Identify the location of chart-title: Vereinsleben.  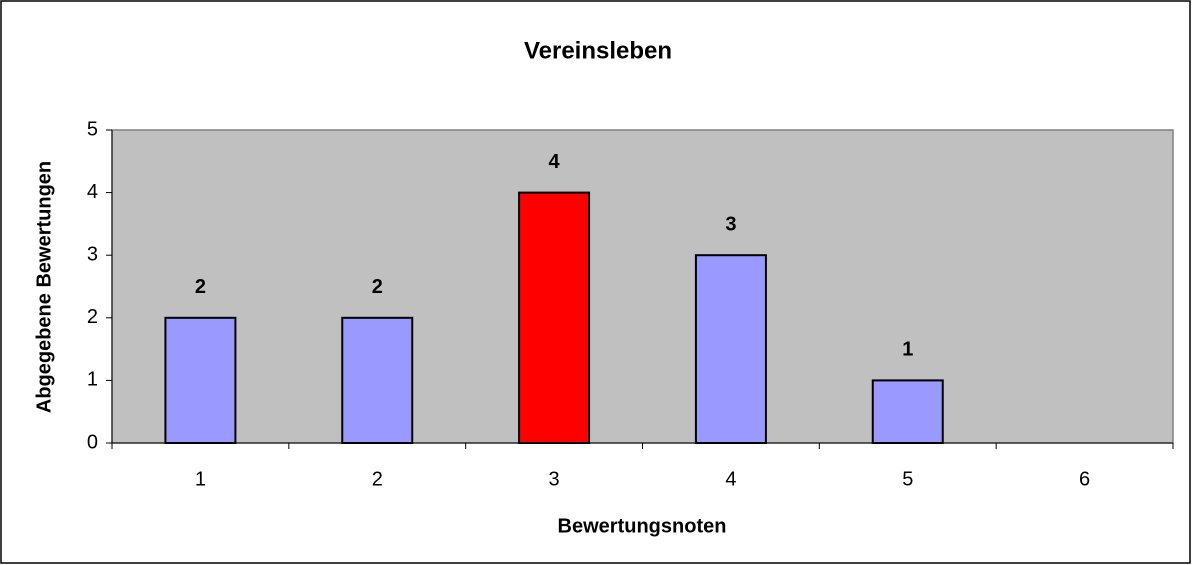
(598, 50).